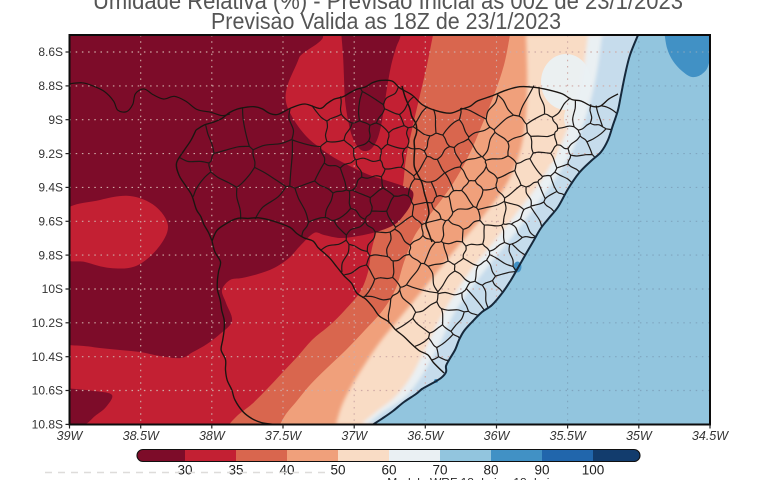  What do you see at coordinates (386, 21) in the screenshot?
I see `svg-text:Previsao Valida as 18Z de 23/1: Previsao Valida as 18Z de 23/1/2023` at bounding box center [386, 21].